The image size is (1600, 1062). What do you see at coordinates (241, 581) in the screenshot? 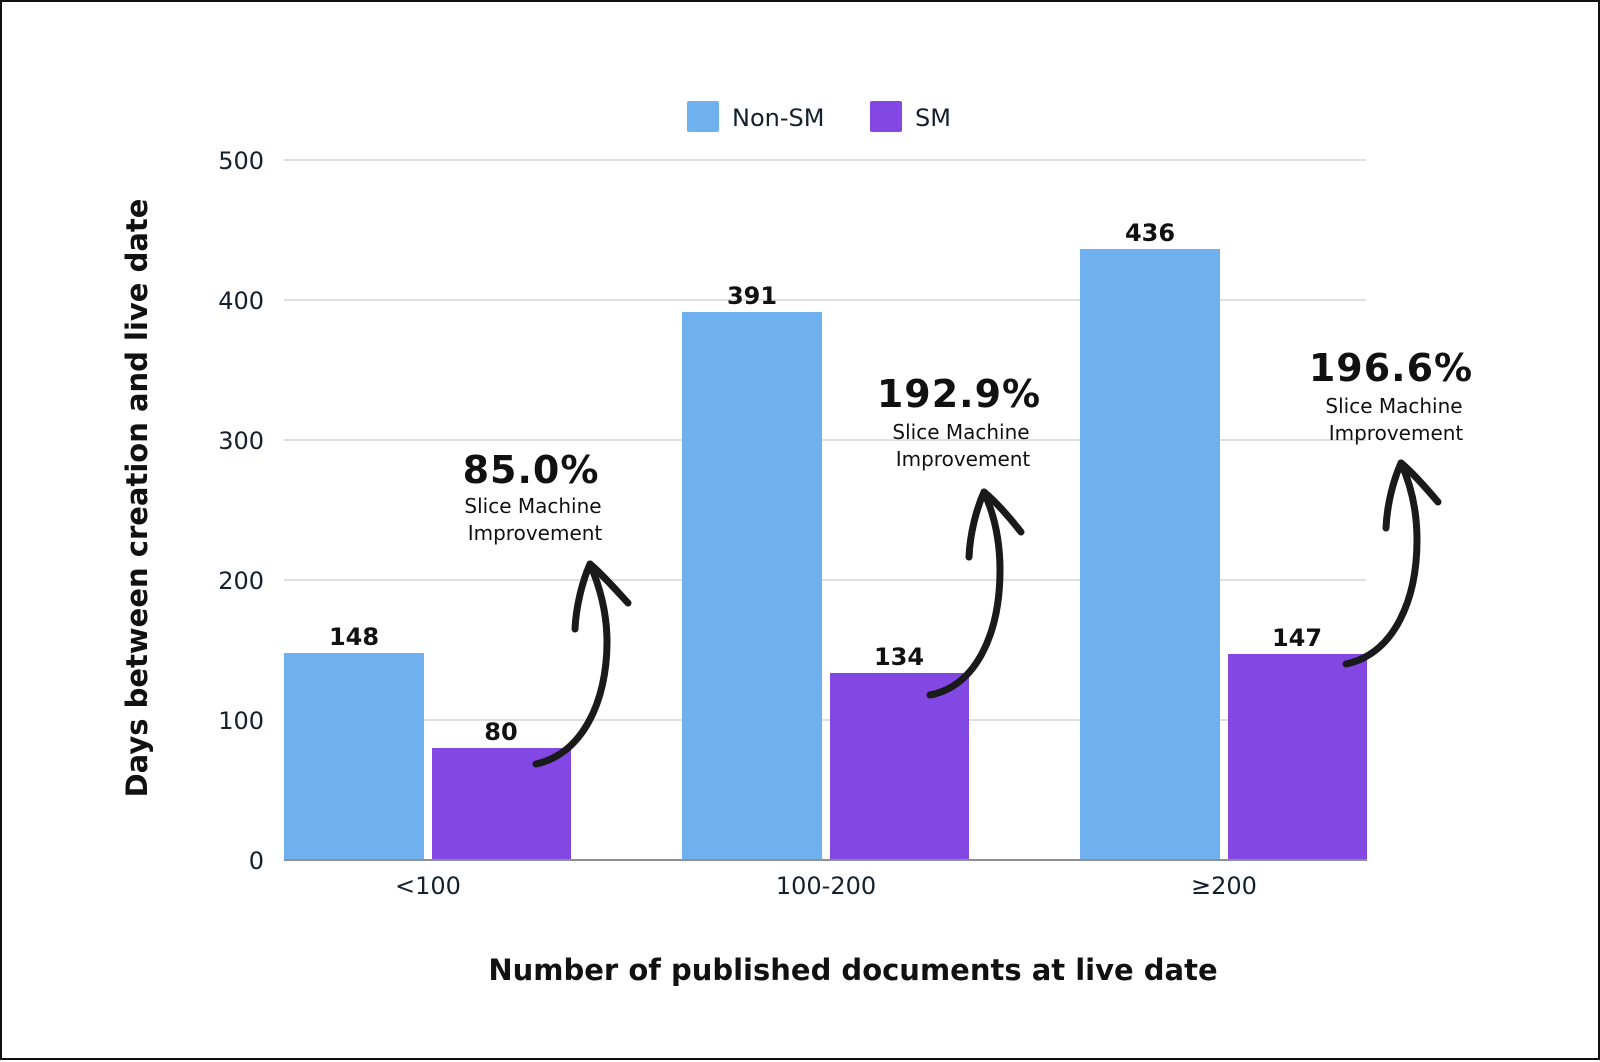
I see `y-tick-200: 200` at bounding box center [241, 581].